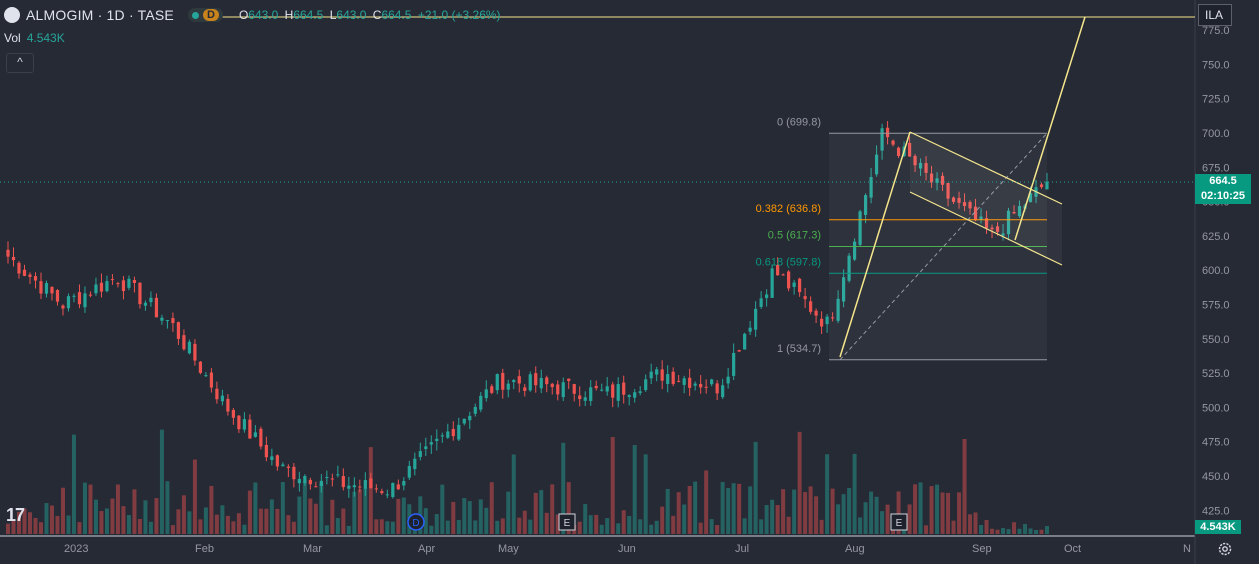 The image size is (1259, 564). What do you see at coordinates (1223, 189) in the screenshot?
I see `last-price-tag: 664.5 02:10:25` at bounding box center [1223, 189].